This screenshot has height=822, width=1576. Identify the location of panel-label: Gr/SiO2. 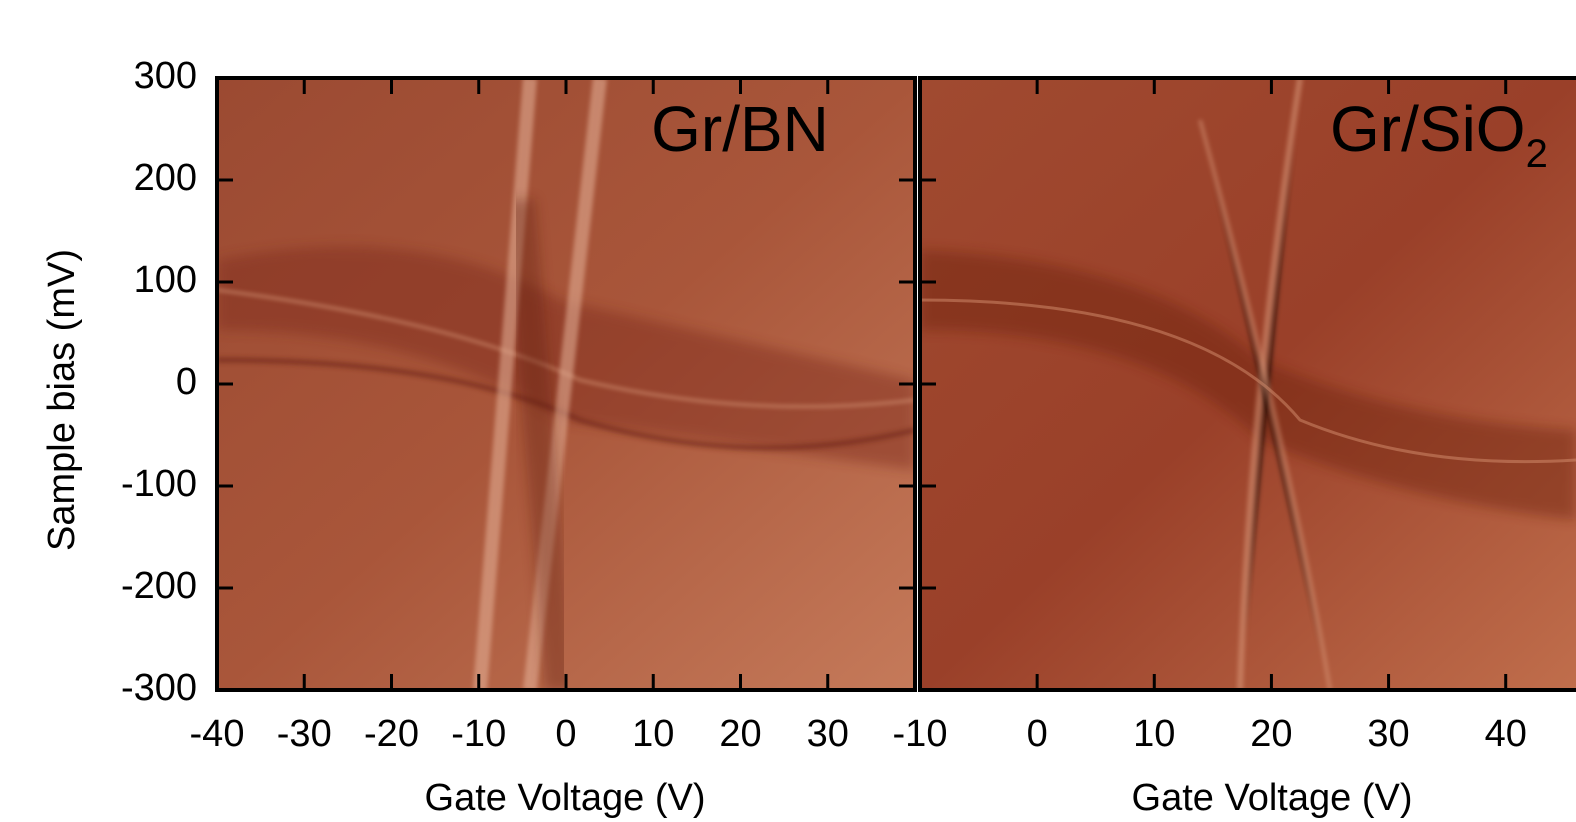
(1439, 134).